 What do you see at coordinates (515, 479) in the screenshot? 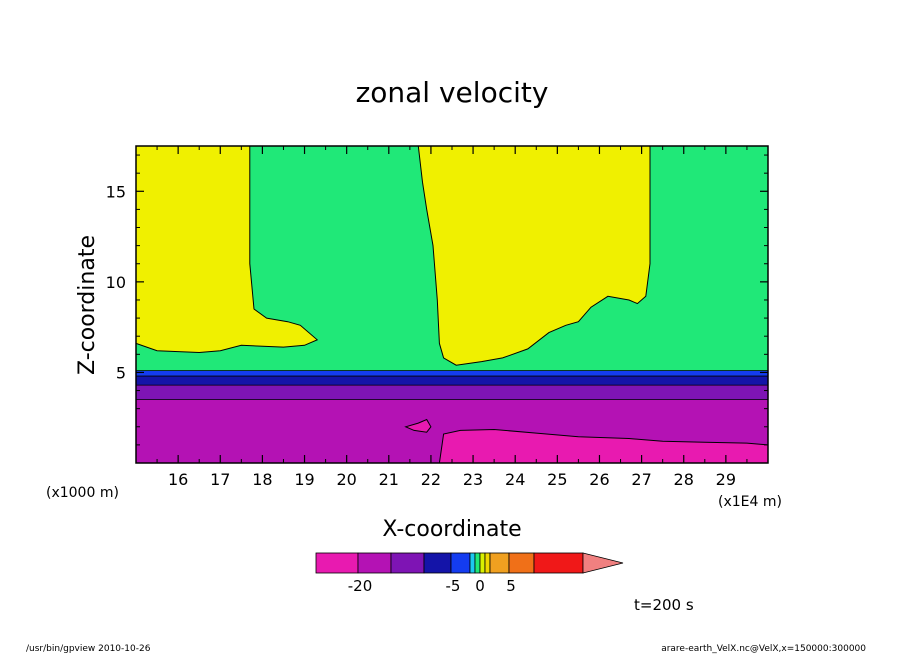
I see `x-tick-label: 24` at bounding box center [515, 479].